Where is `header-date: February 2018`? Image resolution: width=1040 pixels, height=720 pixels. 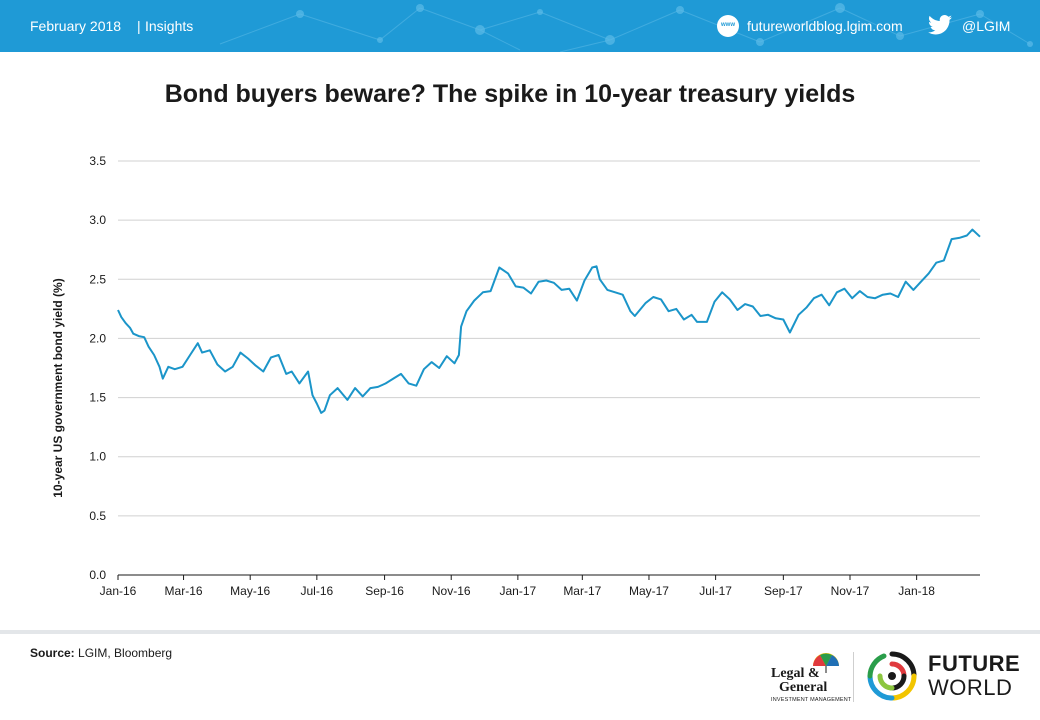
header-date: February 2018 is located at coordinates (76, 26).